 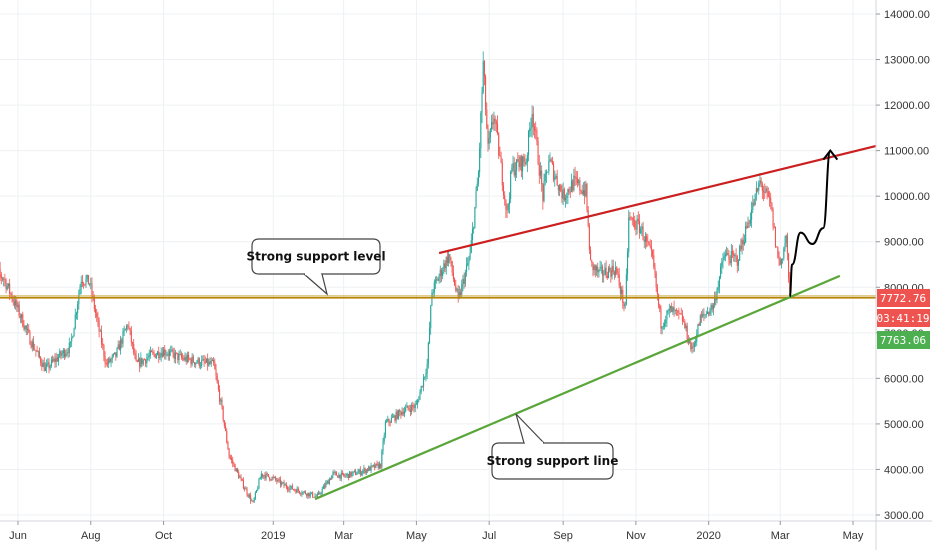 I want to click on price-tick-label: 9000.00, so click(x=904, y=243).